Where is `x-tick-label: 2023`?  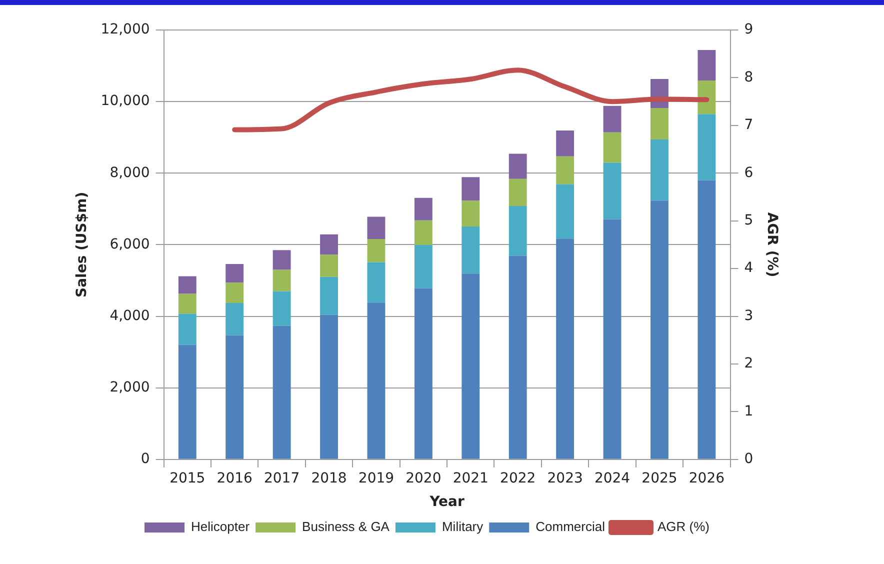 x-tick-label: 2023 is located at coordinates (565, 478).